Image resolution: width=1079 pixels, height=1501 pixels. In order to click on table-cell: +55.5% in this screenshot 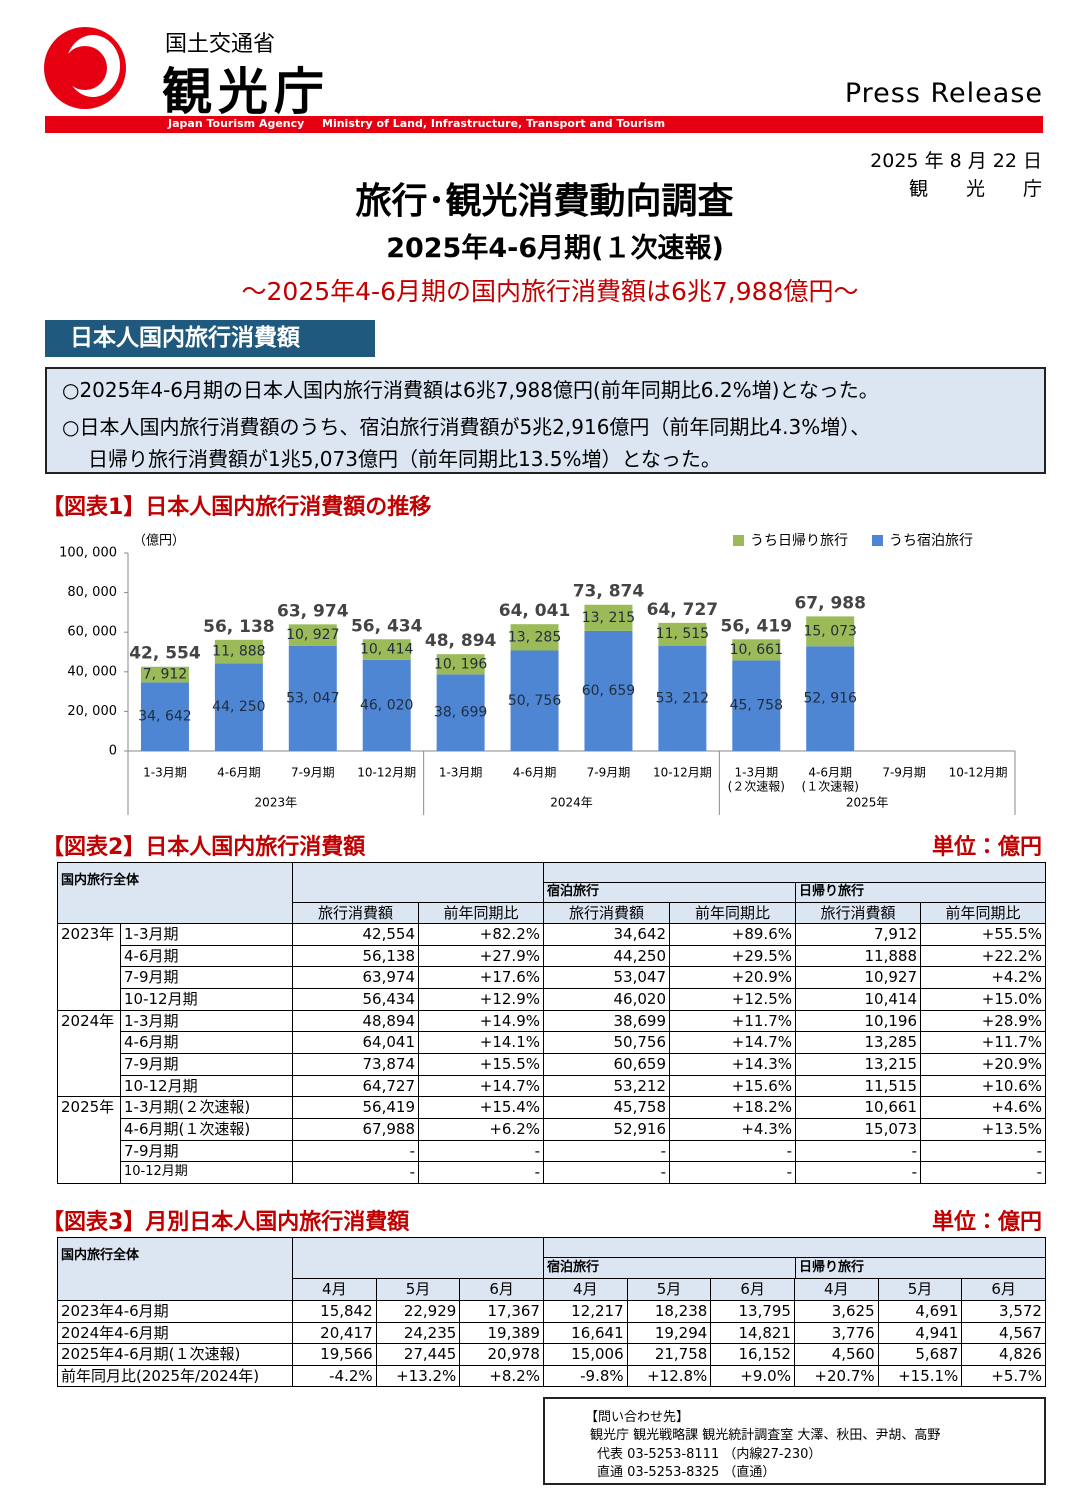, I will do `click(983, 934)`.